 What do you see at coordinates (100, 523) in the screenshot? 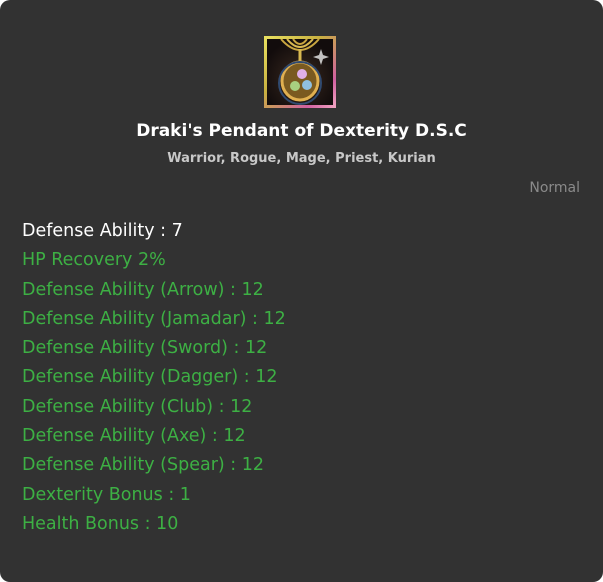
I see `stat-line: Health Bonus : 10` at bounding box center [100, 523].